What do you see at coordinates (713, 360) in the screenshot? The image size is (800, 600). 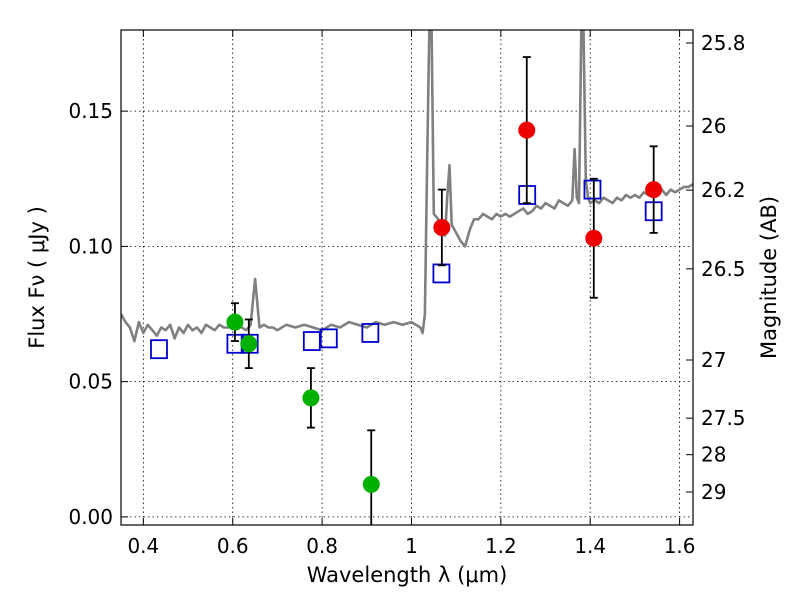 I see `right-tick-label: 27` at bounding box center [713, 360].